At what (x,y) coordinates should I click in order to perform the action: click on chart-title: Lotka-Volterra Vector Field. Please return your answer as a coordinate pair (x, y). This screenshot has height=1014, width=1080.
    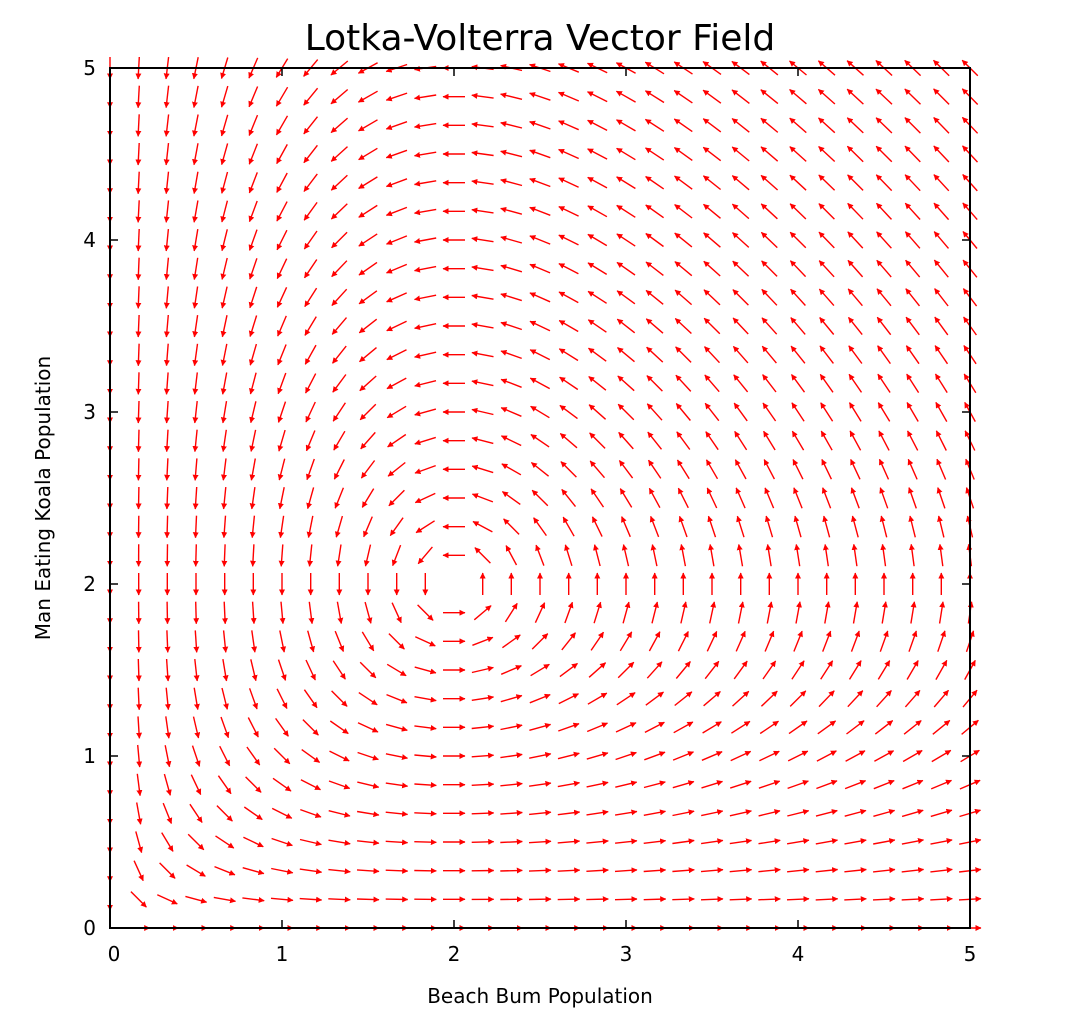
    Looking at the image, I should click on (540, 38).